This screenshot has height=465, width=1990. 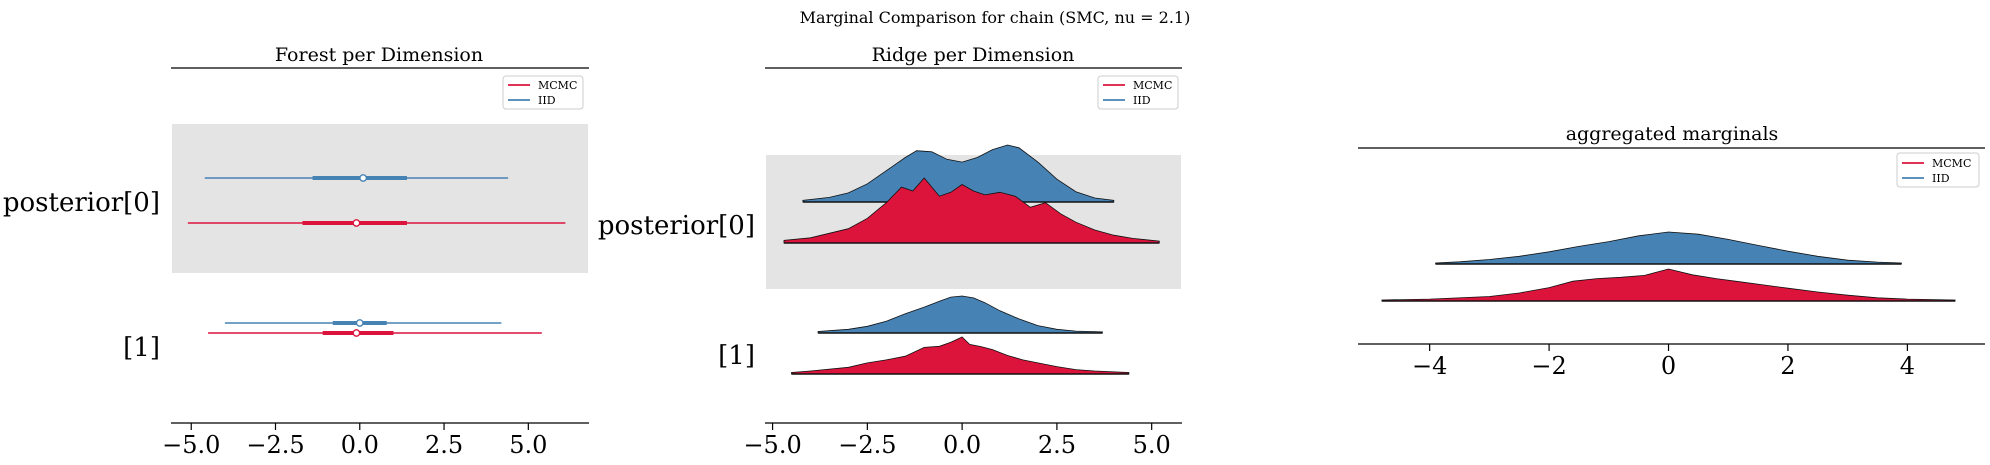 I want to click on forest-panel-title: Forest per Dimension, so click(x=379, y=55).